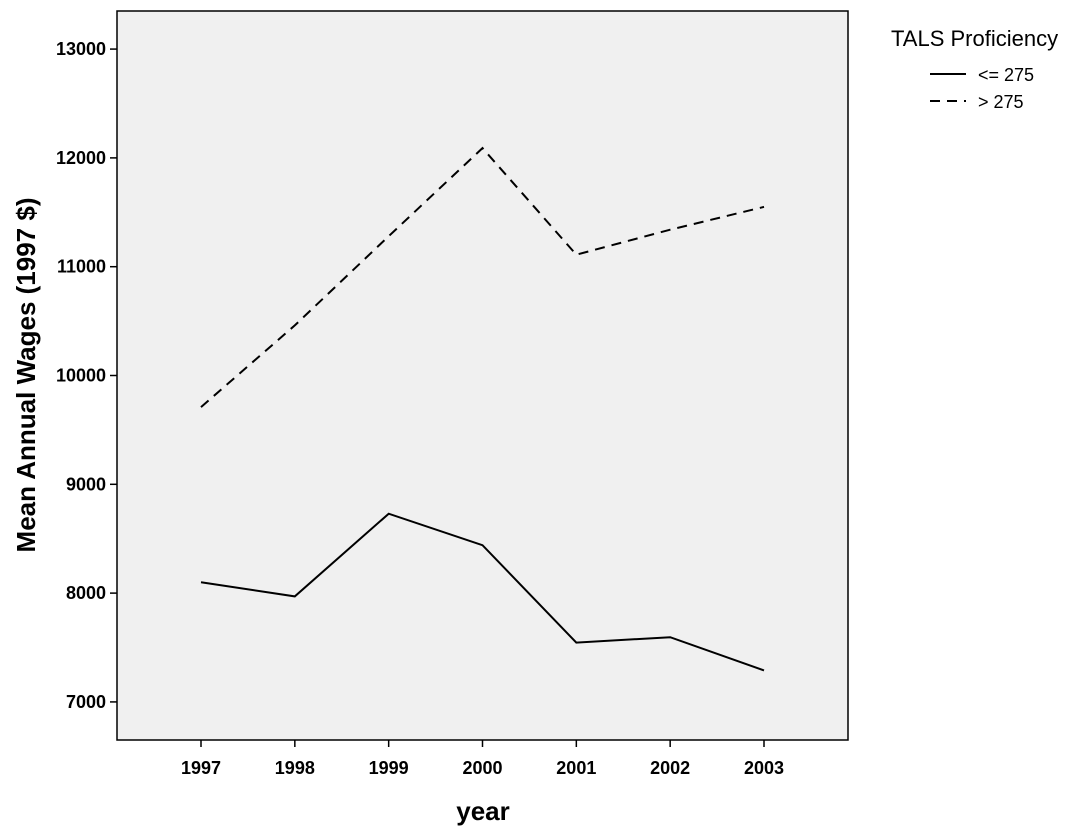 Image resolution: width=1086 pixels, height=827 pixels. I want to click on legend: TALS Proficiency <= 275 > 275, so click(974, 69).